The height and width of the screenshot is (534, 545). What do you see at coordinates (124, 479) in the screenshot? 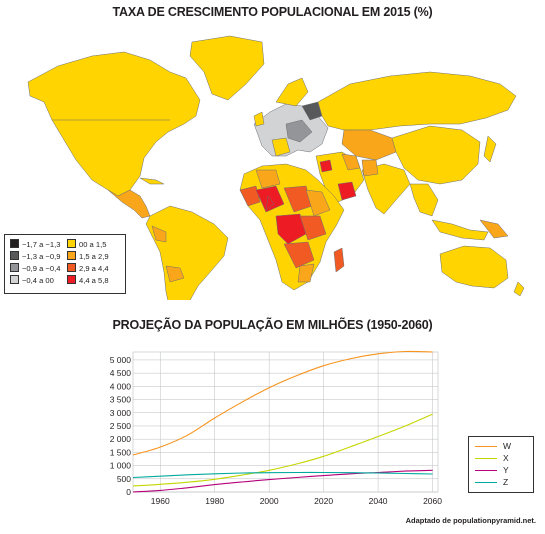
I see `y-tick-label: 500` at bounding box center [124, 479].